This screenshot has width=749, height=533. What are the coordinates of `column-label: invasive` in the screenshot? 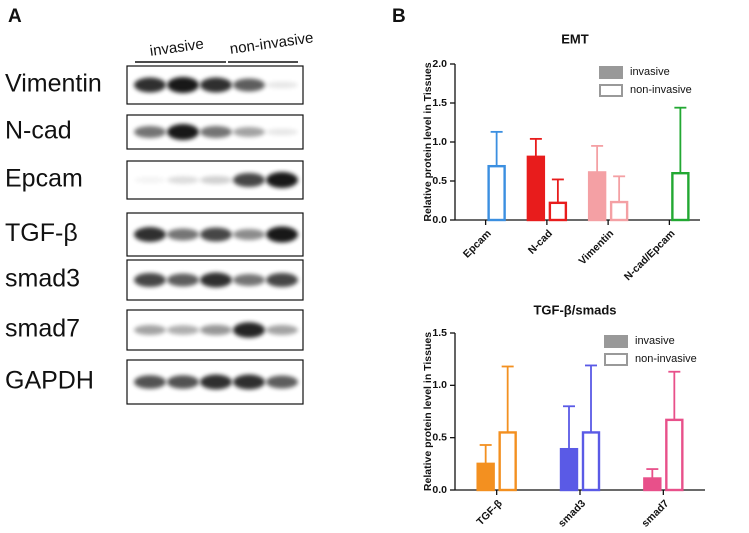 It's located at (177, 48).